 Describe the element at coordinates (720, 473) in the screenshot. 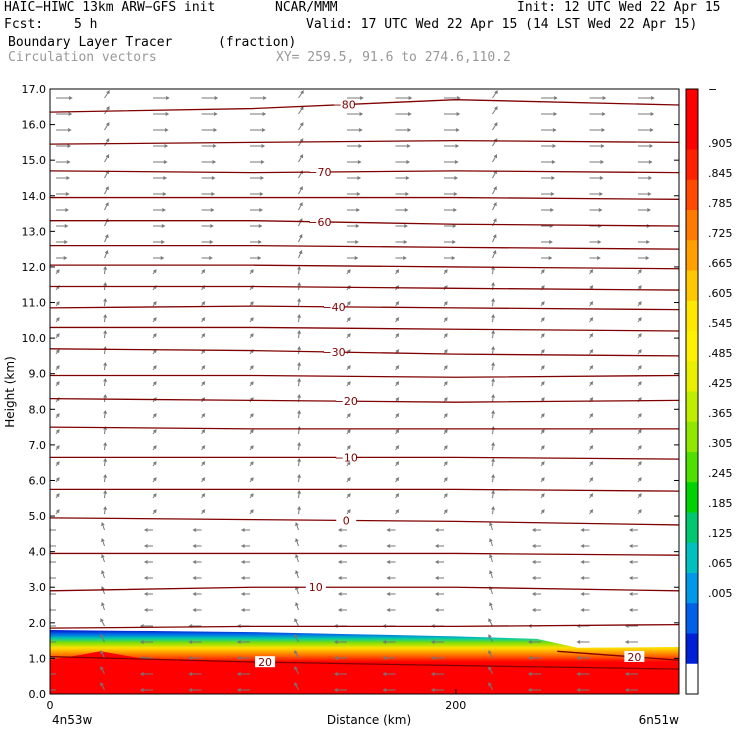

I see `colorbar-label: .245` at that location.